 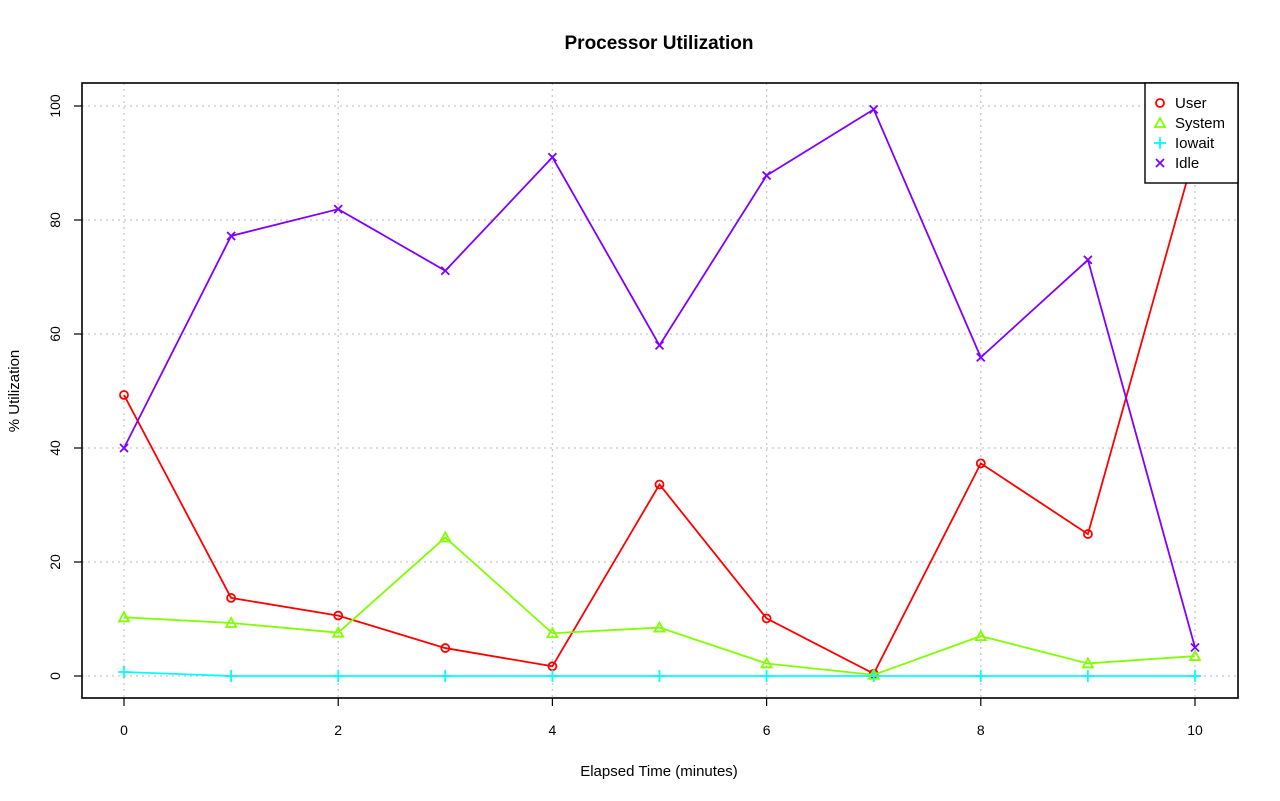 I want to click on legend-item-idle: Idle, so click(x=1177, y=163).